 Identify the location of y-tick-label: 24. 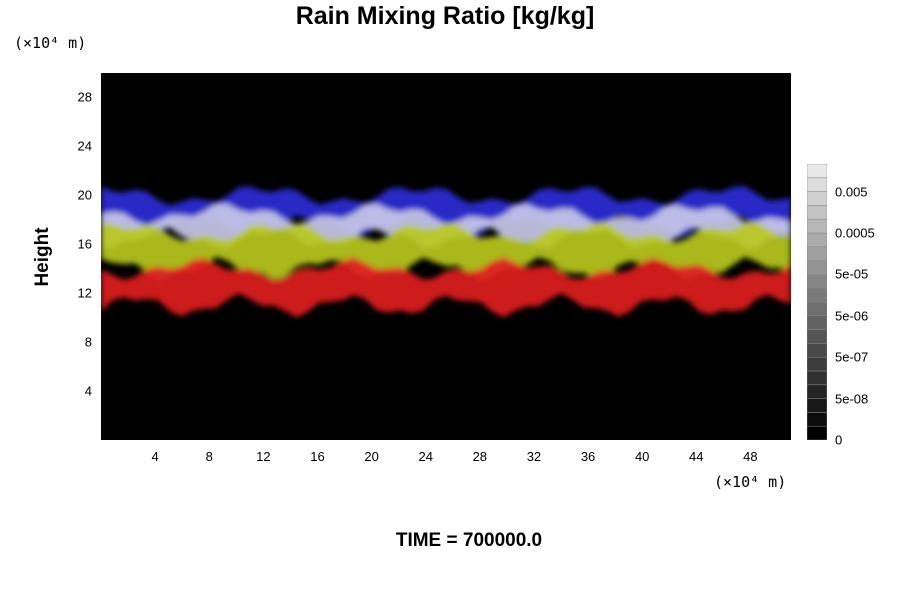
(84, 146).